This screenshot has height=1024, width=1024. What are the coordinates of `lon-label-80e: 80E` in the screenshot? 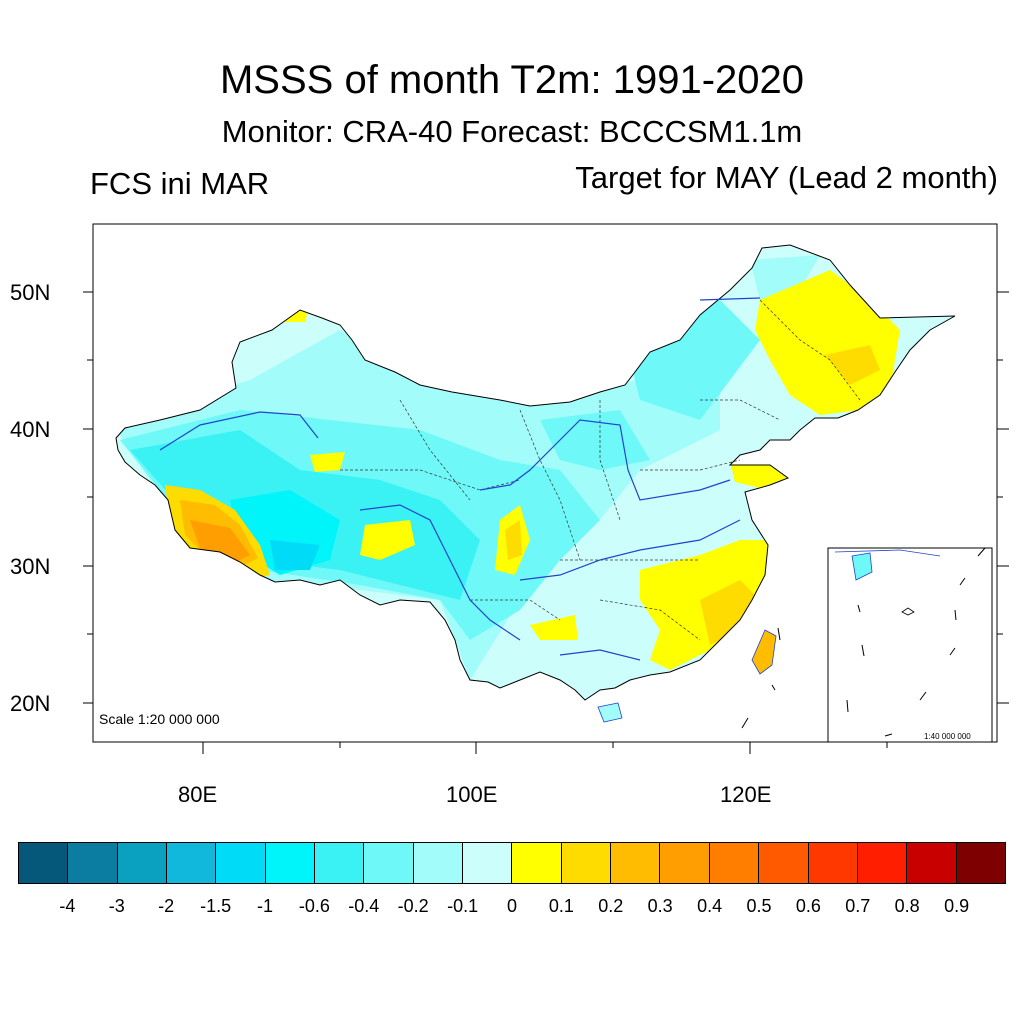 It's located at (198, 794).